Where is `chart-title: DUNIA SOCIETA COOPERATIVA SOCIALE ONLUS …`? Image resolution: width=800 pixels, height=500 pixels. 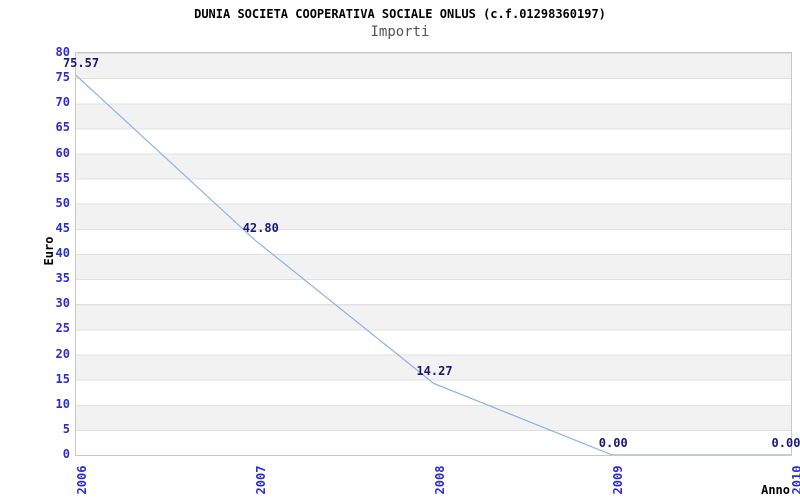 chart-title: DUNIA SOCIETA COOPERATIVA SOCIALE ONLUS … is located at coordinates (400, 14).